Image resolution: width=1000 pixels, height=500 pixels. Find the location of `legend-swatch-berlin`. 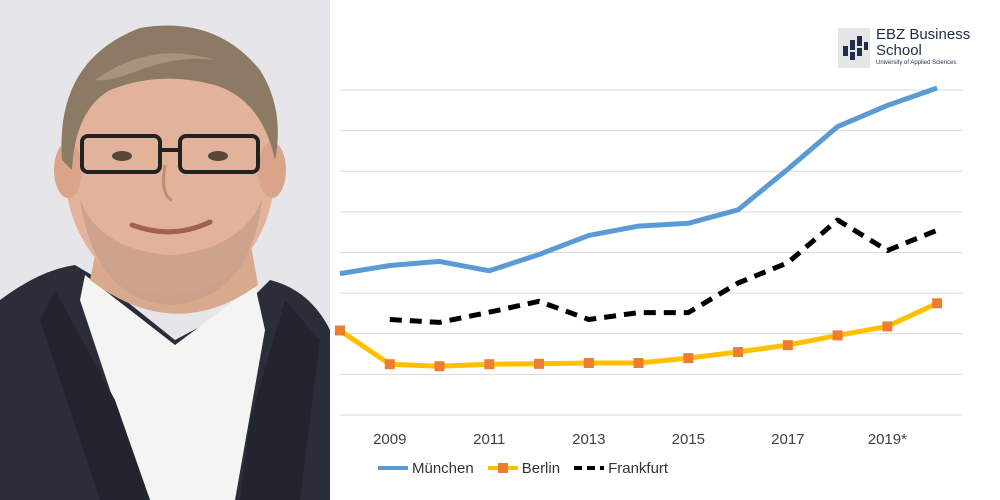

legend-swatch-berlin is located at coordinates (502, 468).